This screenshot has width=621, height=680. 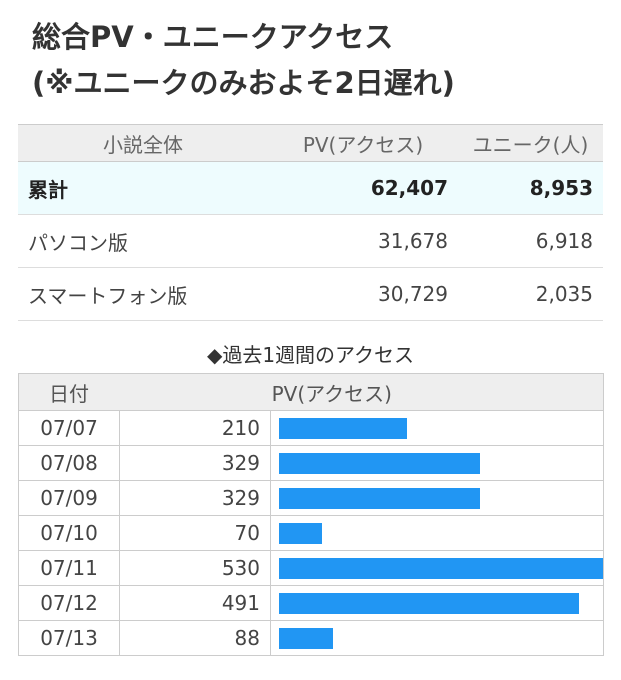 What do you see at coordinates (195, 568) in the screenshot?
I see `weekly-row-pv: 530` at bounding box center [195, 568].